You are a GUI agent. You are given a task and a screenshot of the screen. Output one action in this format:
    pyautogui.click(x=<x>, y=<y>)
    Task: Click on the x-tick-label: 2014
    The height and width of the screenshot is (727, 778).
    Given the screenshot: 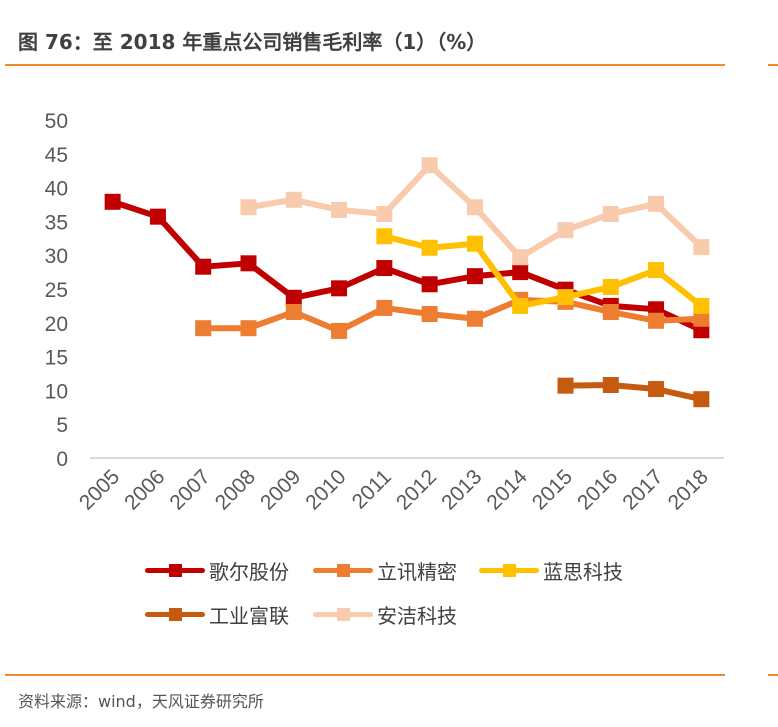 What is the action you would take?
    pyautogui.click(x=507, y=490)
    